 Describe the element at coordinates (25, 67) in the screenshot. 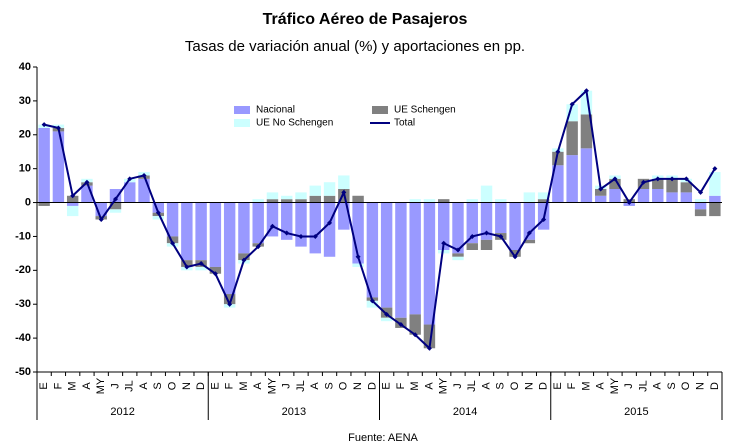

I see `y-tick-label: 40` at that location.